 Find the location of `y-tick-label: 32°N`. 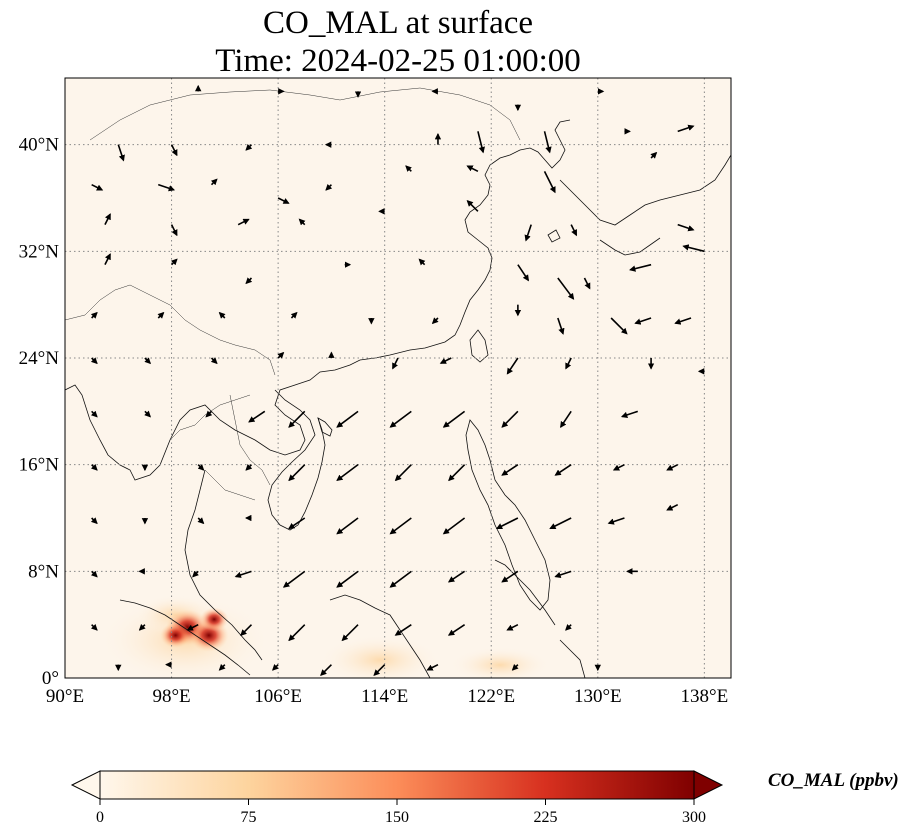

y-tick-label: 32°N is located at coordinates (39, 251).